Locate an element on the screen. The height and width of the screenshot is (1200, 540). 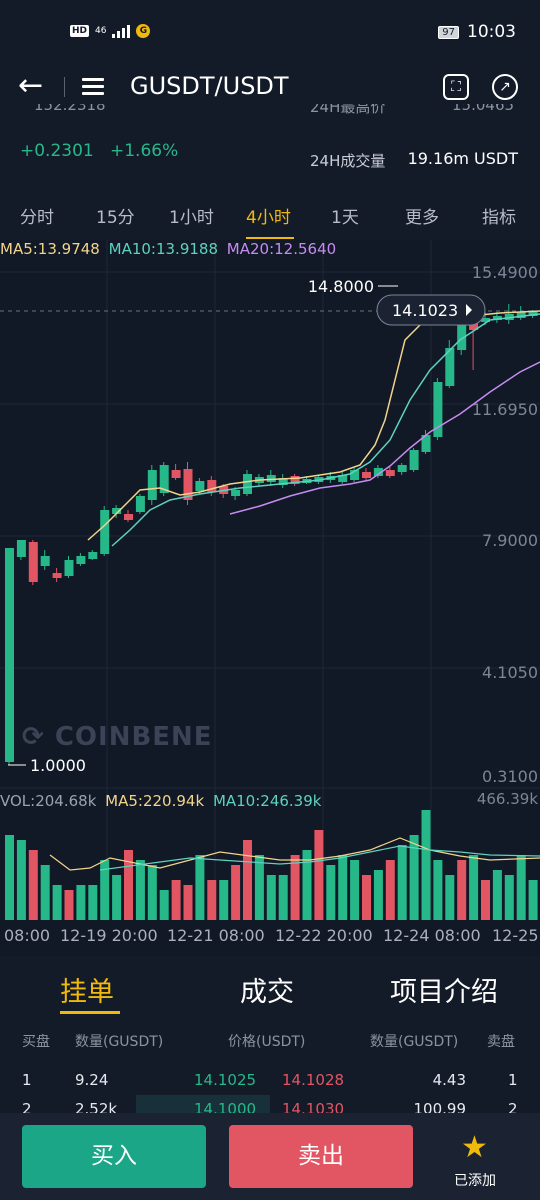
tab-more: 更多 is located at coordinates (422, 218).